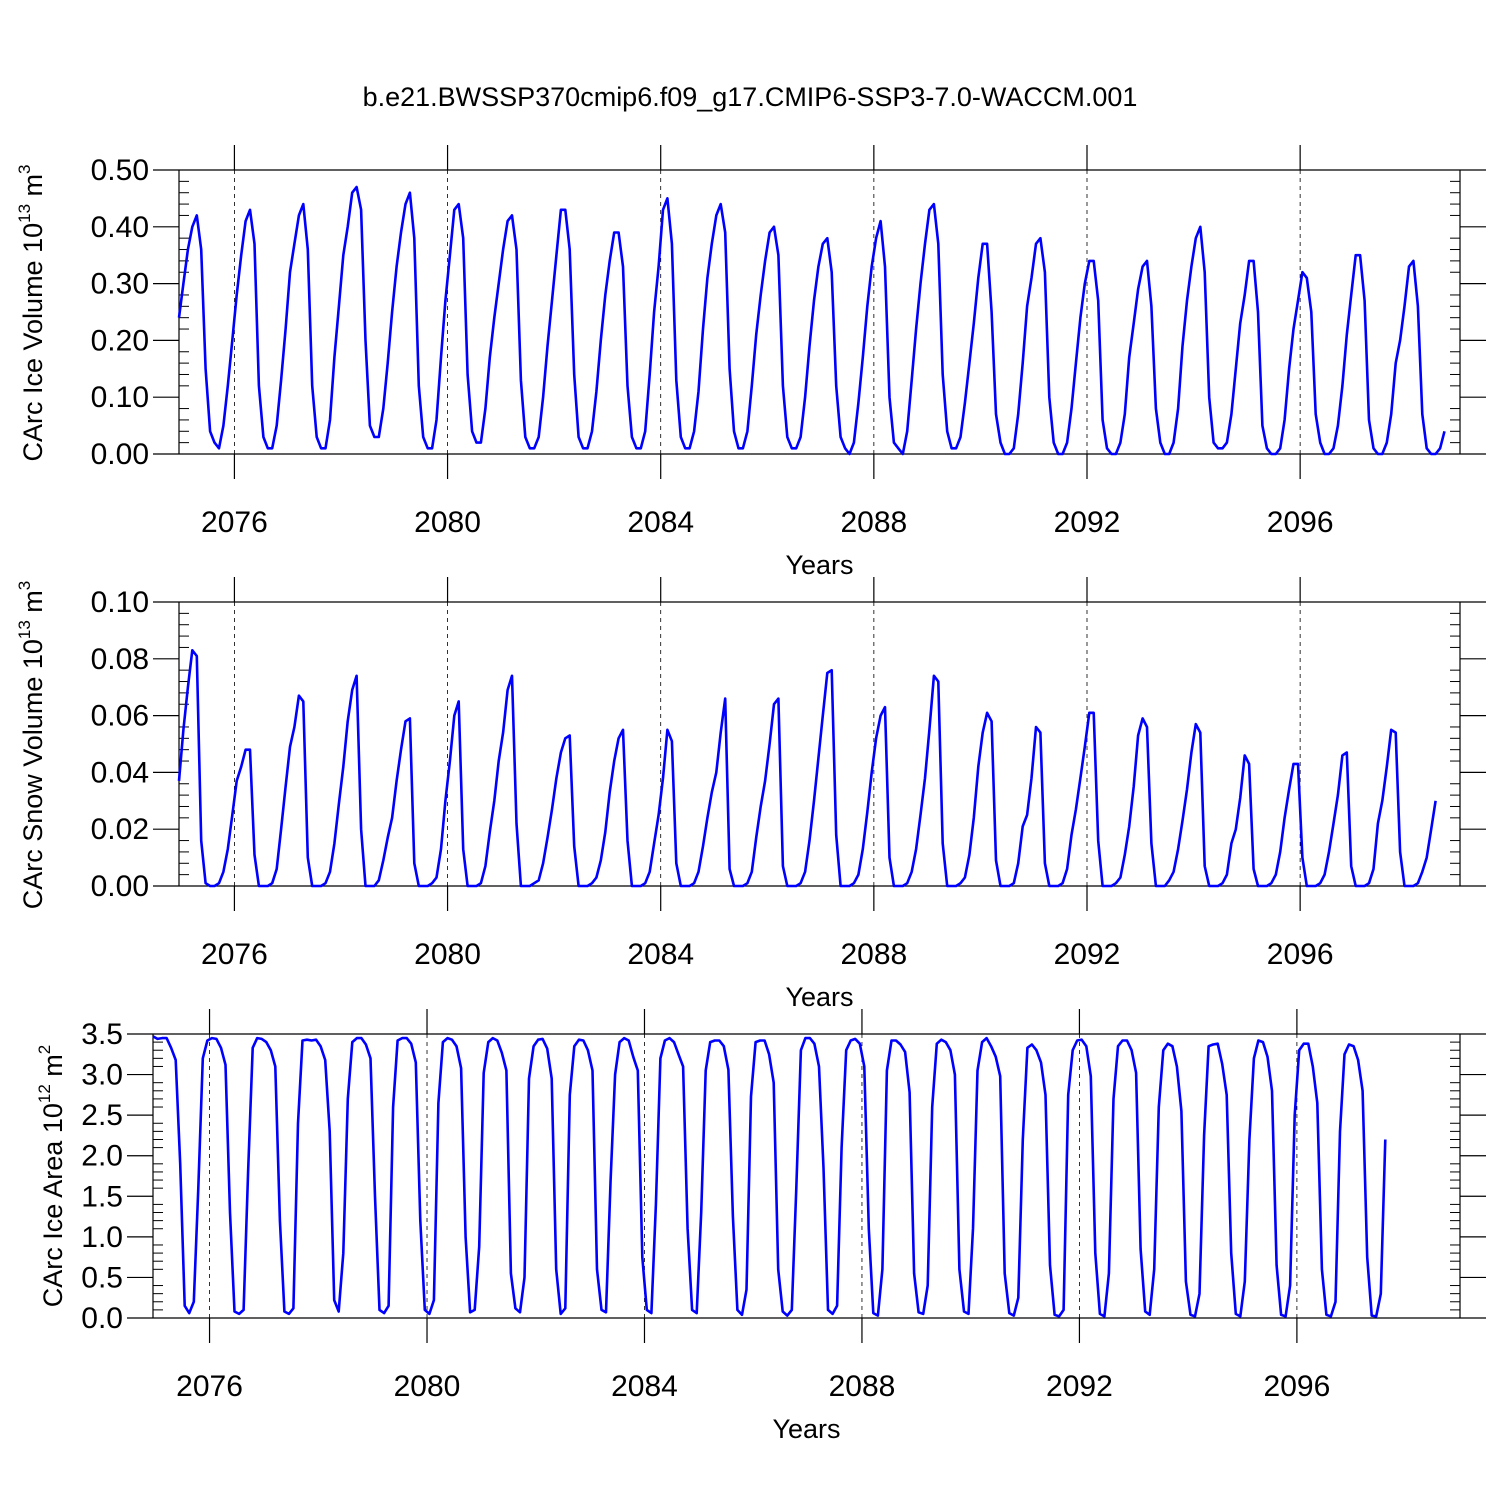 The height and width of the screenshot is (1500, 1500). I want to click on y-axis-title: CArc Ice Area 1012 m2, so click(51, 1176).